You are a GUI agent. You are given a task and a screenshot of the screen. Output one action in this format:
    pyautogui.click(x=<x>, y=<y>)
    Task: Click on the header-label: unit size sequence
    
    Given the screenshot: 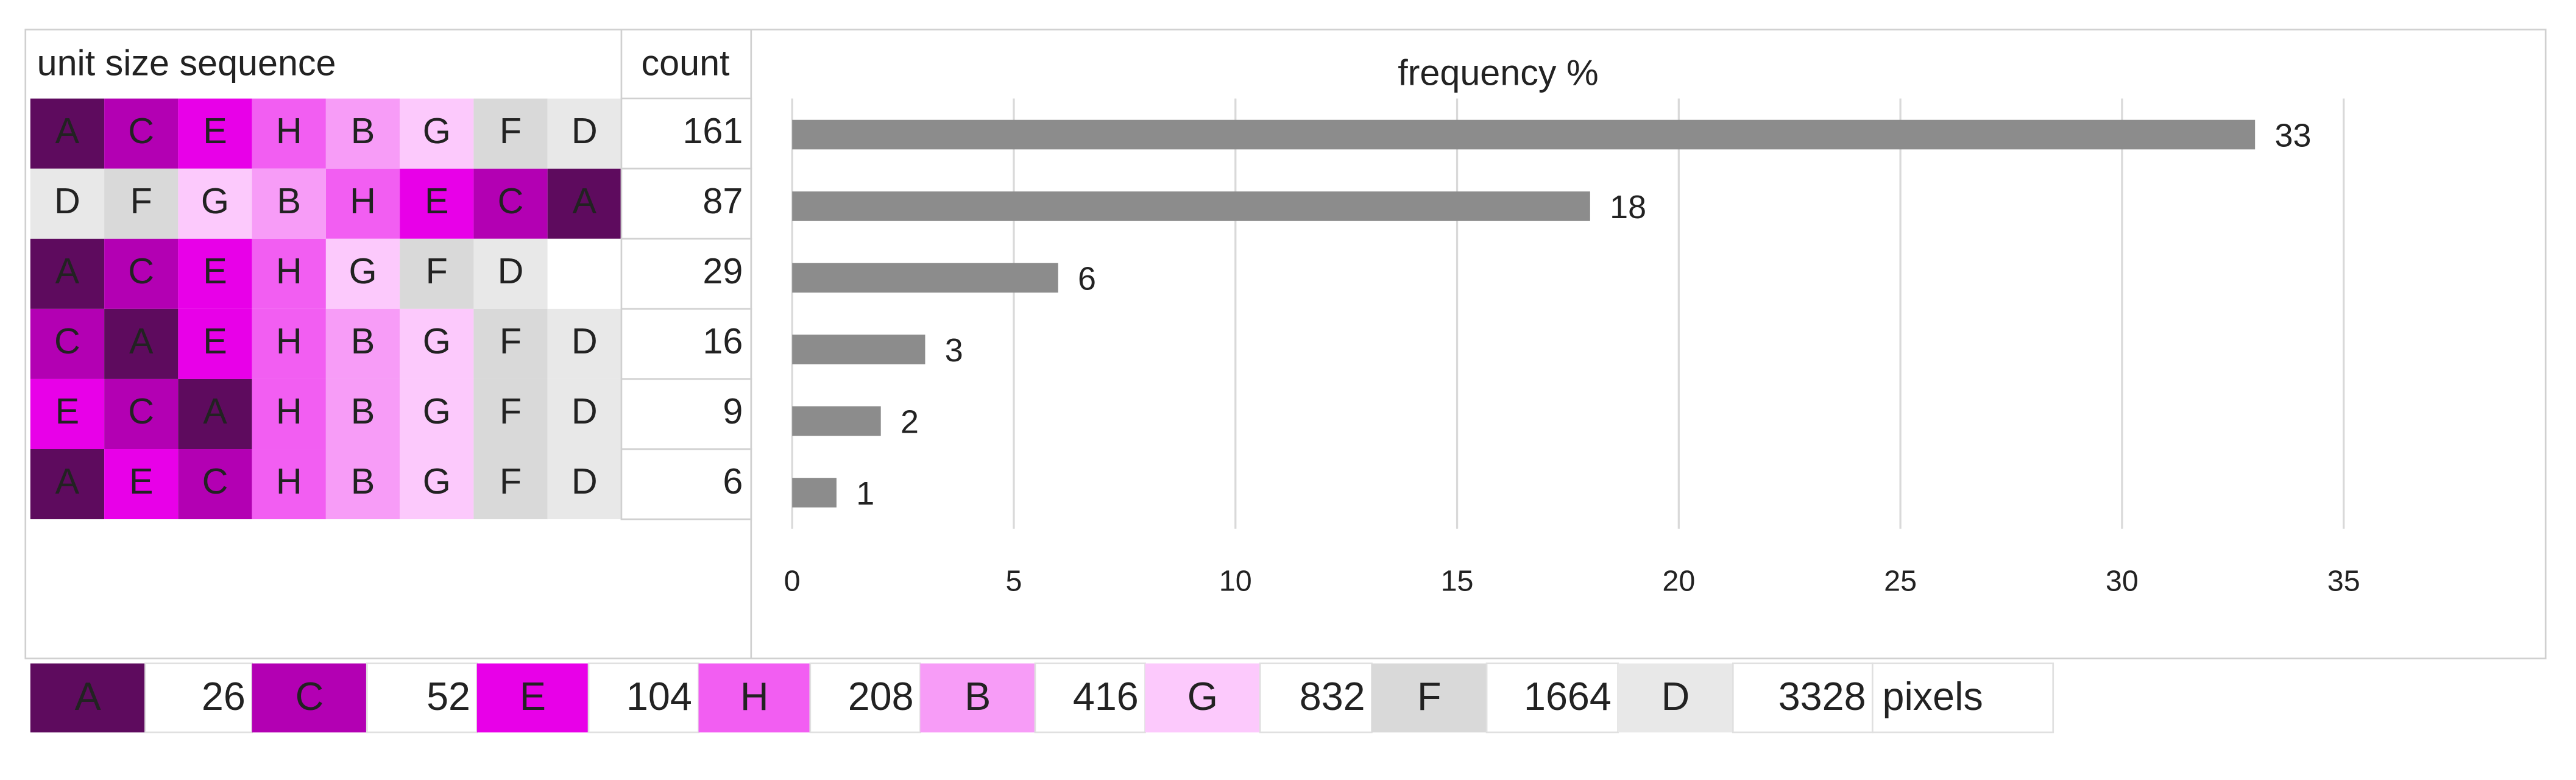 What is the action you would take?
    pyautogui.click(x=186, y=62)
    